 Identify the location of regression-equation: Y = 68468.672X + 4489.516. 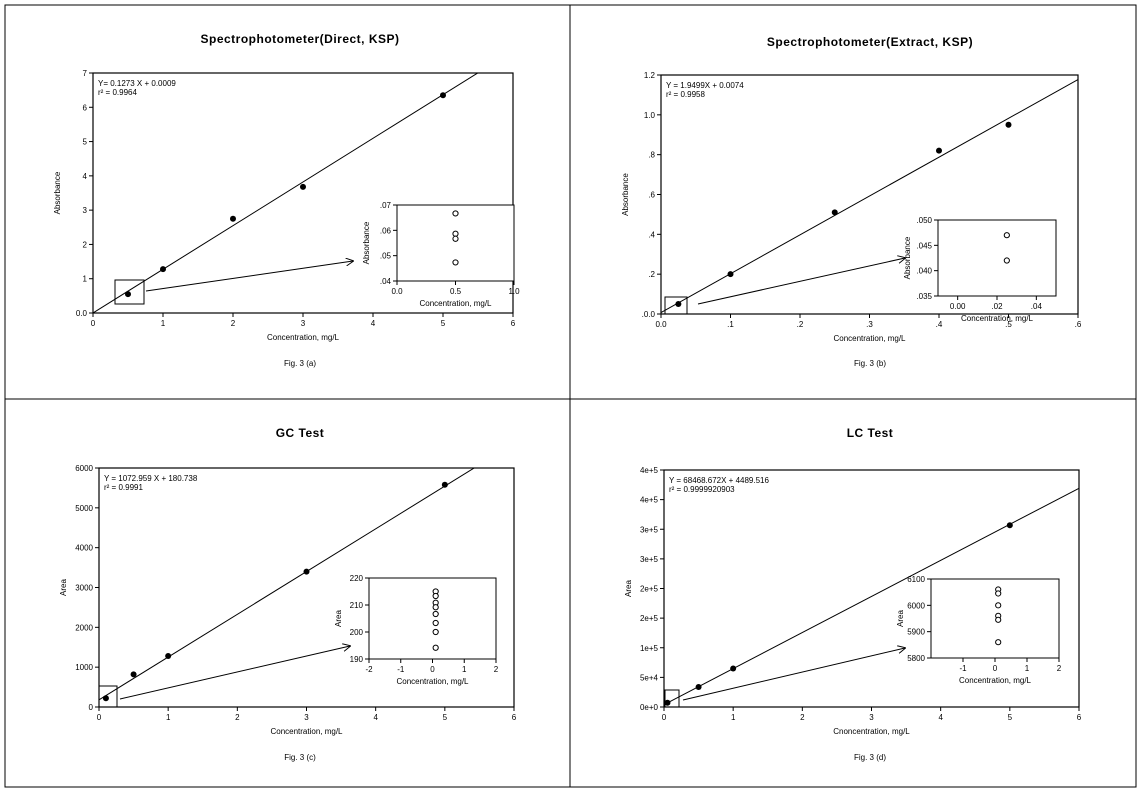
(719, 480).